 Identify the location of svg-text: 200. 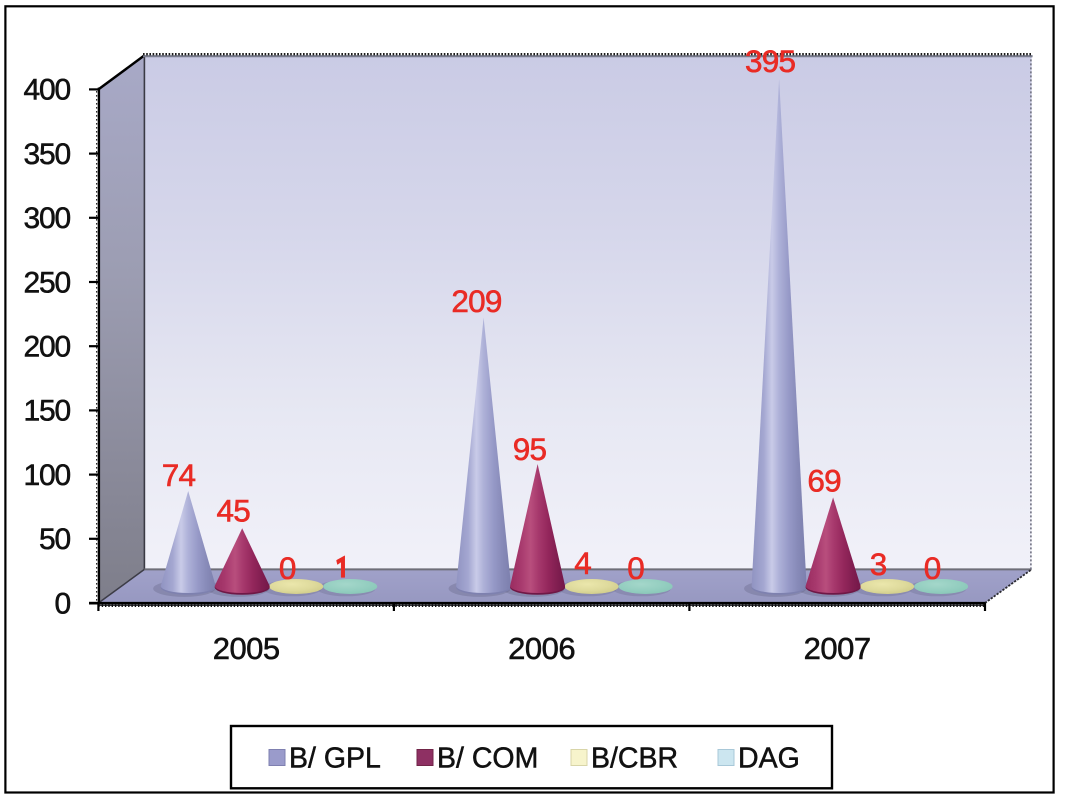
(47, 347).